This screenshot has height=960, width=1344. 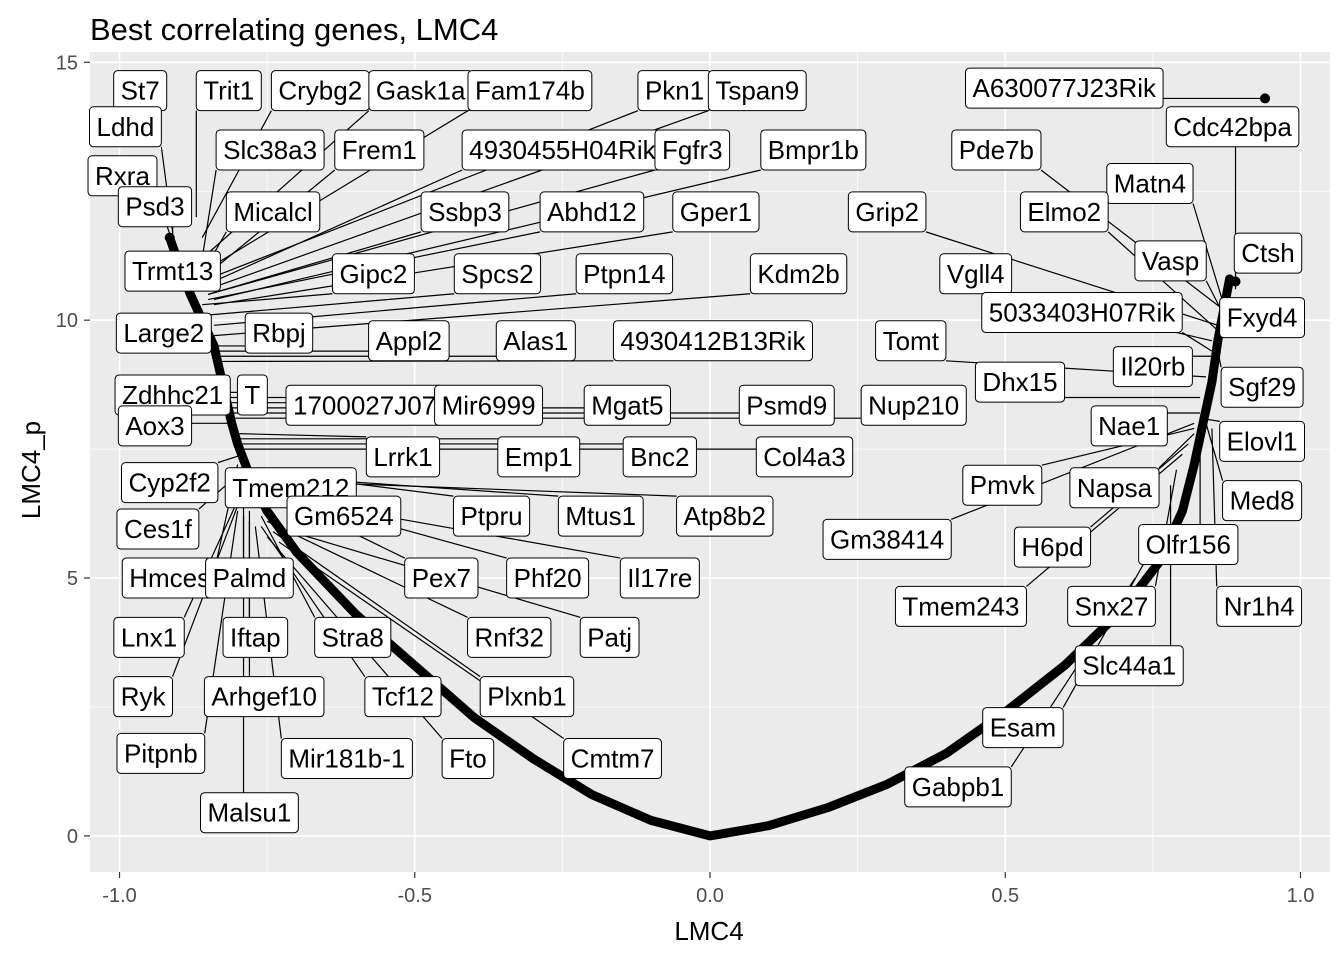 I want to click on gene-label: Trmt13, so click(x=172, y=271).